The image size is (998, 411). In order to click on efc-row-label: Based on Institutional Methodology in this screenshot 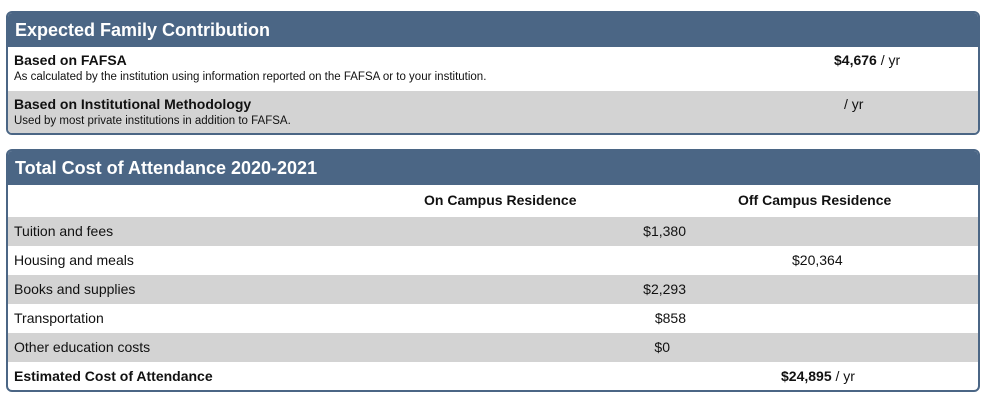, I will do `click(133, 104)`.